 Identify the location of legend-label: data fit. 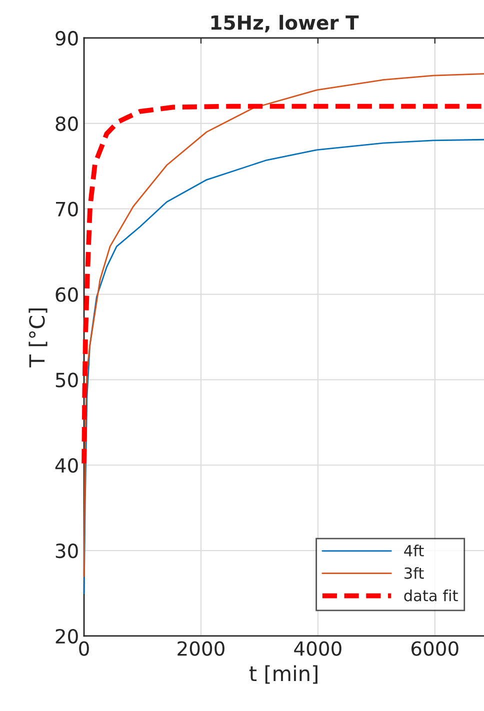
(431, 596).